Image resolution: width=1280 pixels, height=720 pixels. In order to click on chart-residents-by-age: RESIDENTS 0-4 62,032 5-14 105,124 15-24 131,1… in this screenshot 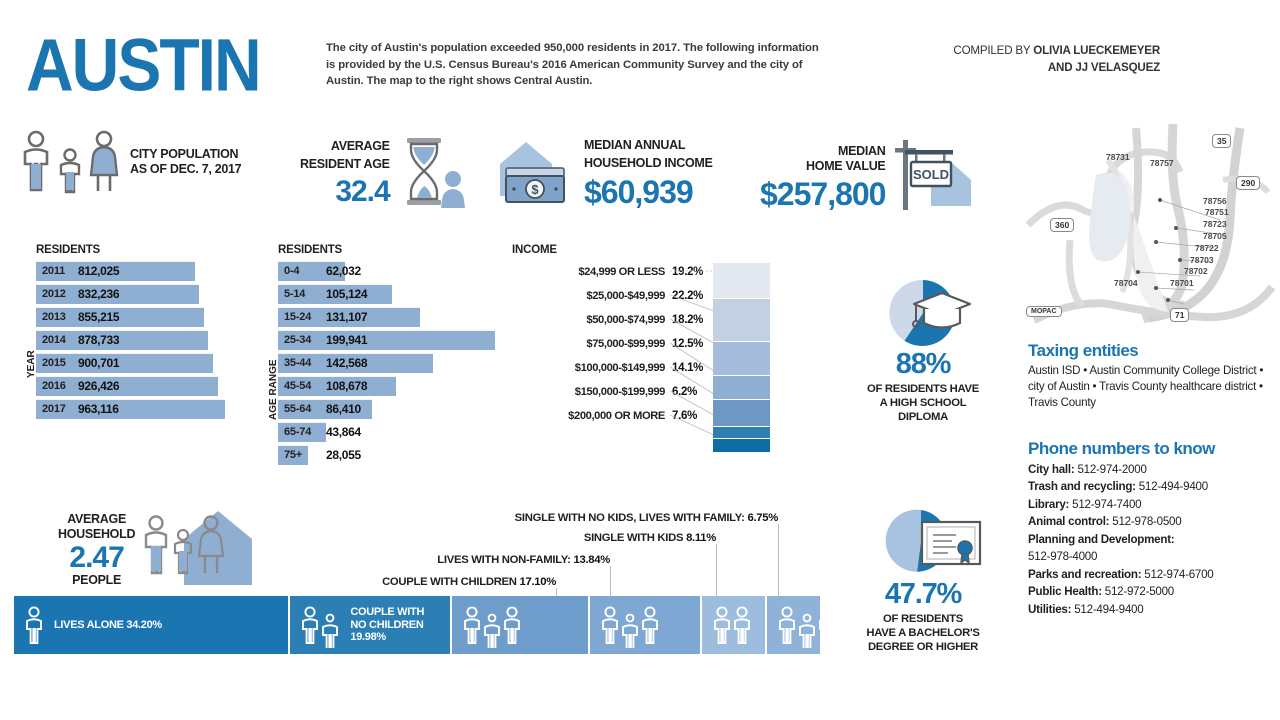, I will do `click(393, 356)`.